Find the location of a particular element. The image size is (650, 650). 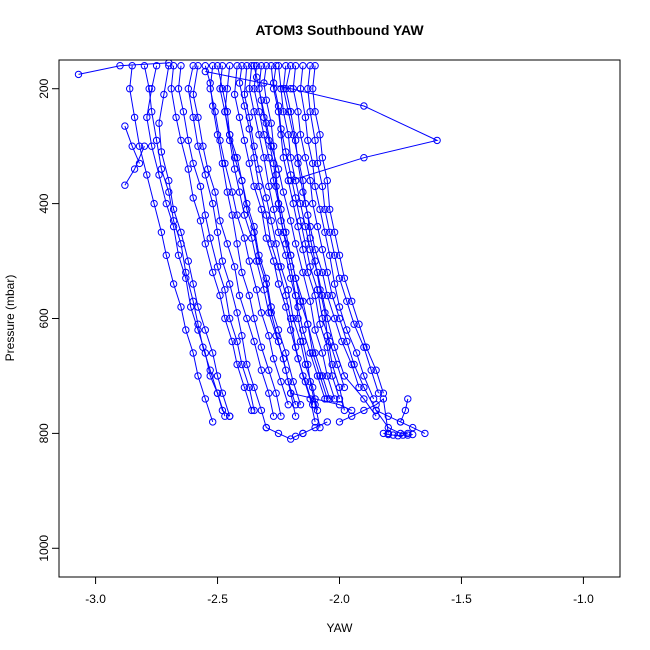

y-tick-label: 800 is located at coordinates (44, 433).